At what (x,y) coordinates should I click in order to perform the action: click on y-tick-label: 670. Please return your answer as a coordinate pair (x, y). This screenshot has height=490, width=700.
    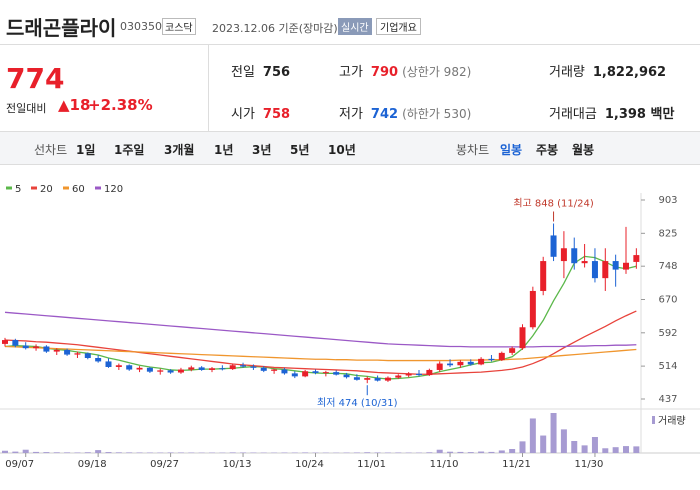
    Looking at the image, I should click on (667, 300).